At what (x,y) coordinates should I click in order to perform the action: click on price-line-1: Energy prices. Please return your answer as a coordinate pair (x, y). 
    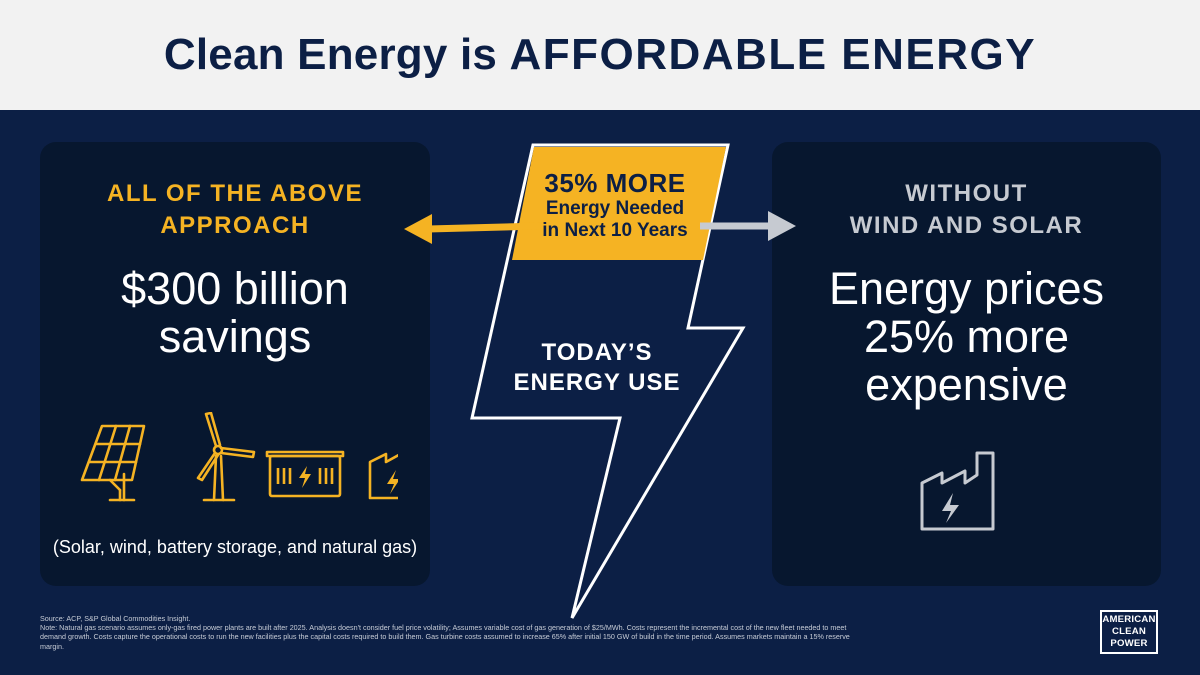
    Looking at the image, I should click on (966, 288).